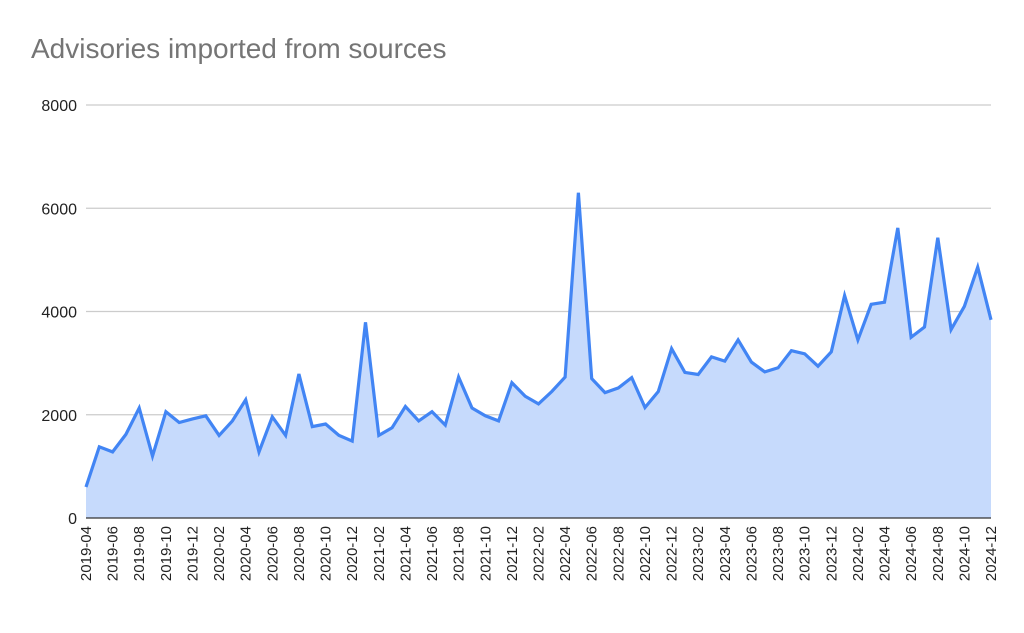 The width and height of the screenshot is (1024, 633). I want to click on x-tick-label: 2022-02, so click(539, 553).